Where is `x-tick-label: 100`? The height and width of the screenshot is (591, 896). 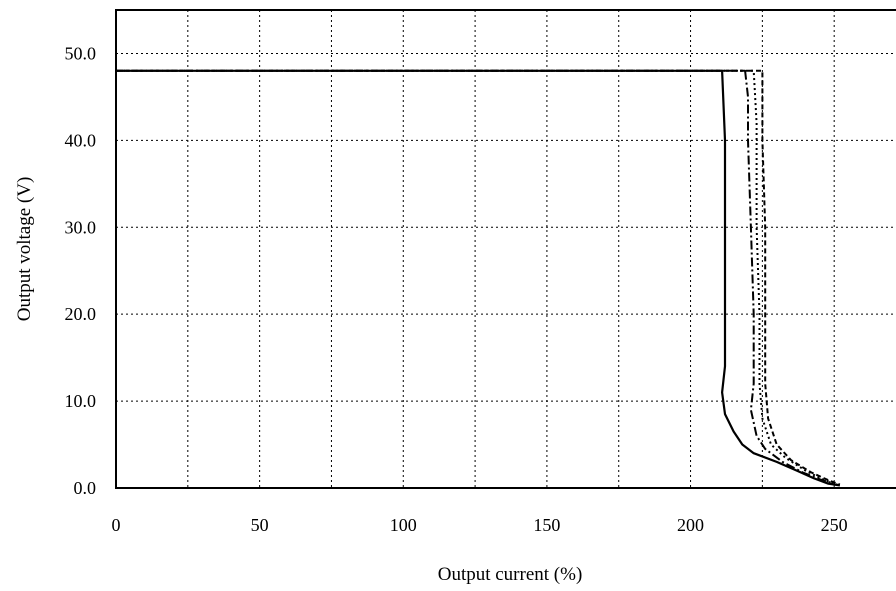 x-tick-label: 100 is located at coordinates (403, 525).